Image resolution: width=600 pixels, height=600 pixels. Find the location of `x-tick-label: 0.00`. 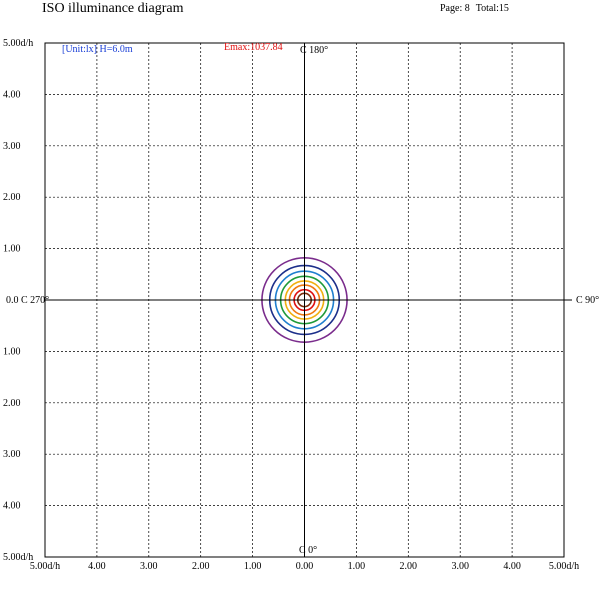

x-tick-label: 0.00 is located at coordinates (305, 566).